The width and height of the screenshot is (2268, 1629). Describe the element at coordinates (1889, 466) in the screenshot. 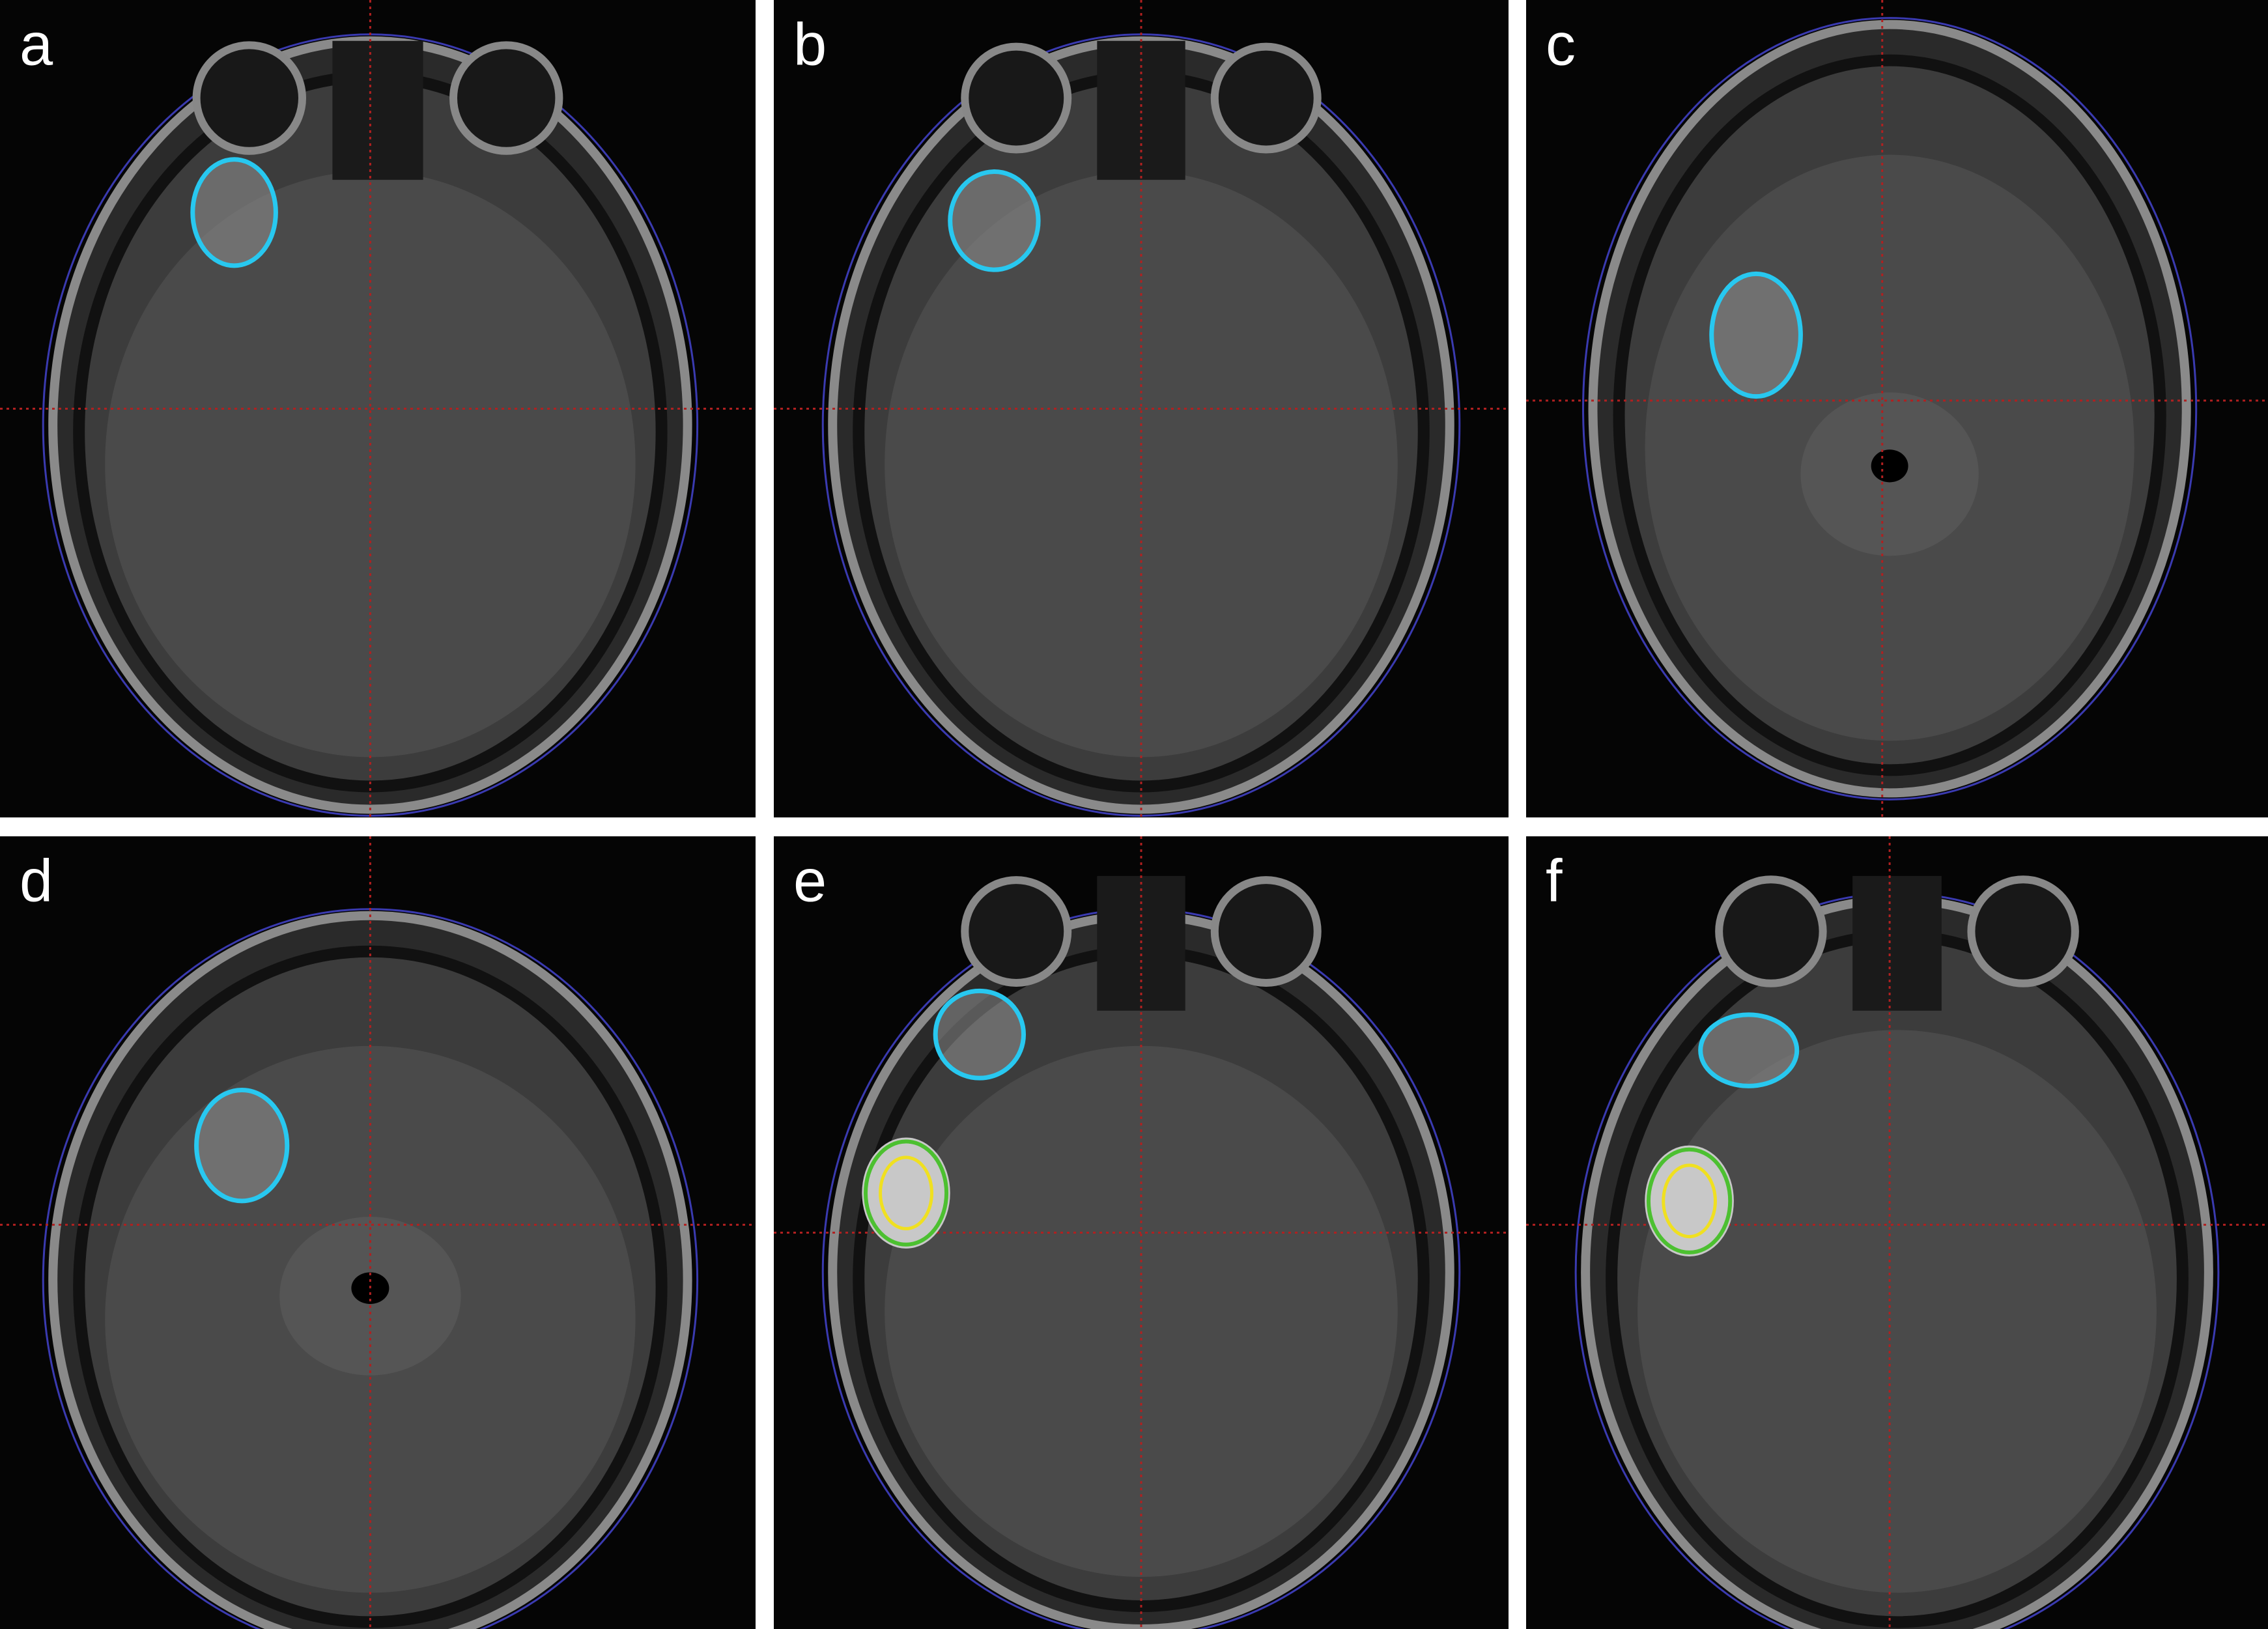

I see `fourth-ventricle` at that location.